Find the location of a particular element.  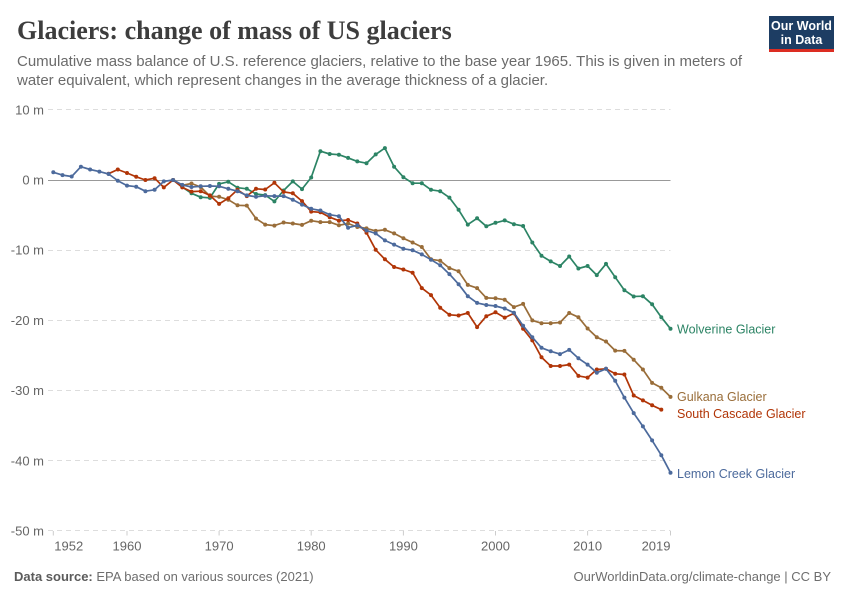

svg-text: 1990 is located at coordinates (403, 546).